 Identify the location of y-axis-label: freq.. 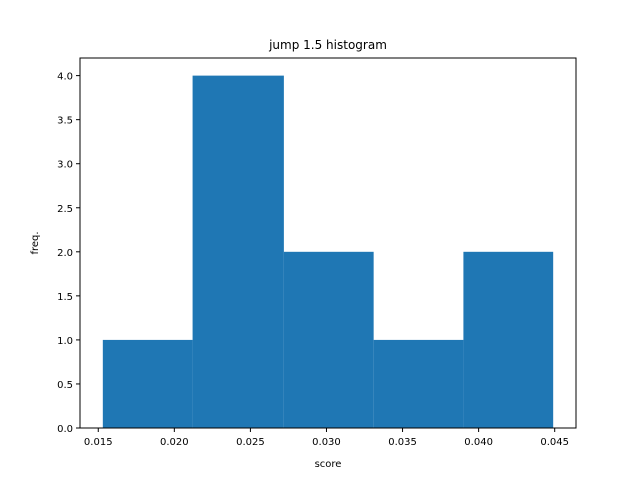
(35, 242).